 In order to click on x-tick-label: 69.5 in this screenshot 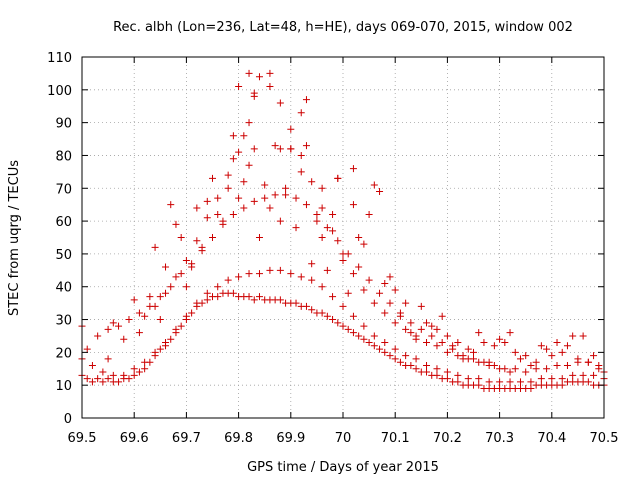, I will do `click(82, 438)`.